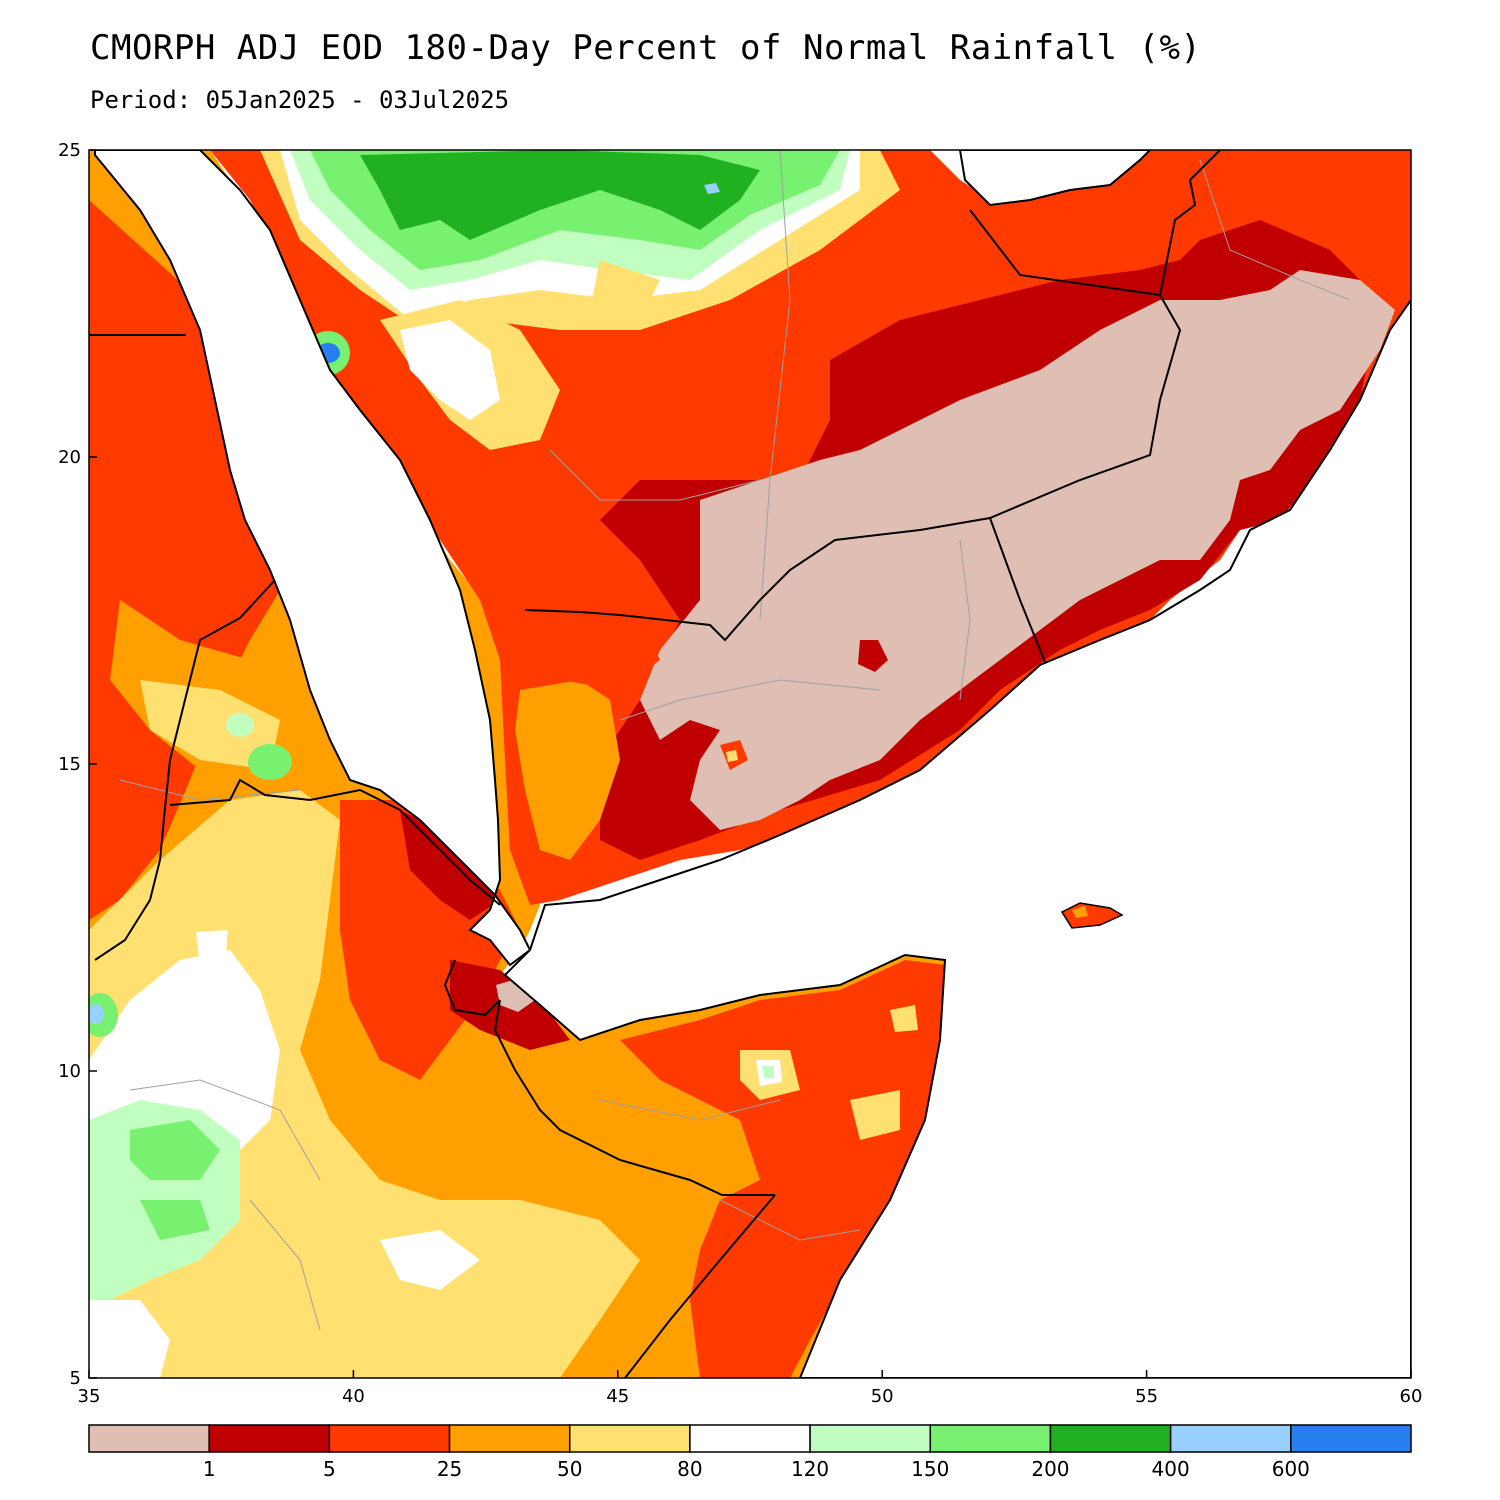 This screenshot has height=1500, width=1500. I want to click on border-sudan-eritrea, so click(220, 694).